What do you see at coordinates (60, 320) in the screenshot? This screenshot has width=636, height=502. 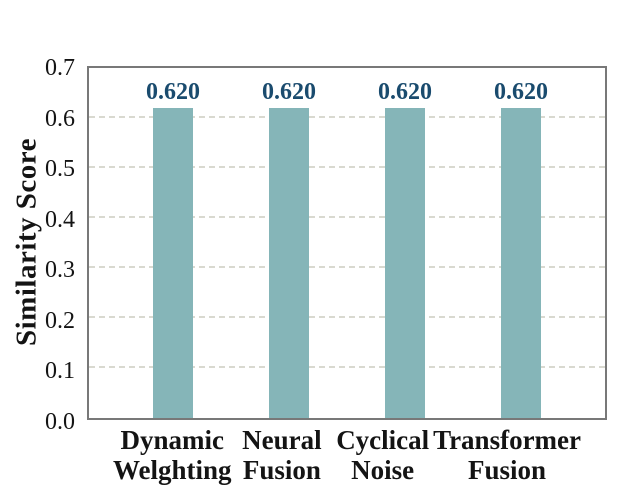 I see `y-tick-label: 0.2` at bounding box center [60, 320].